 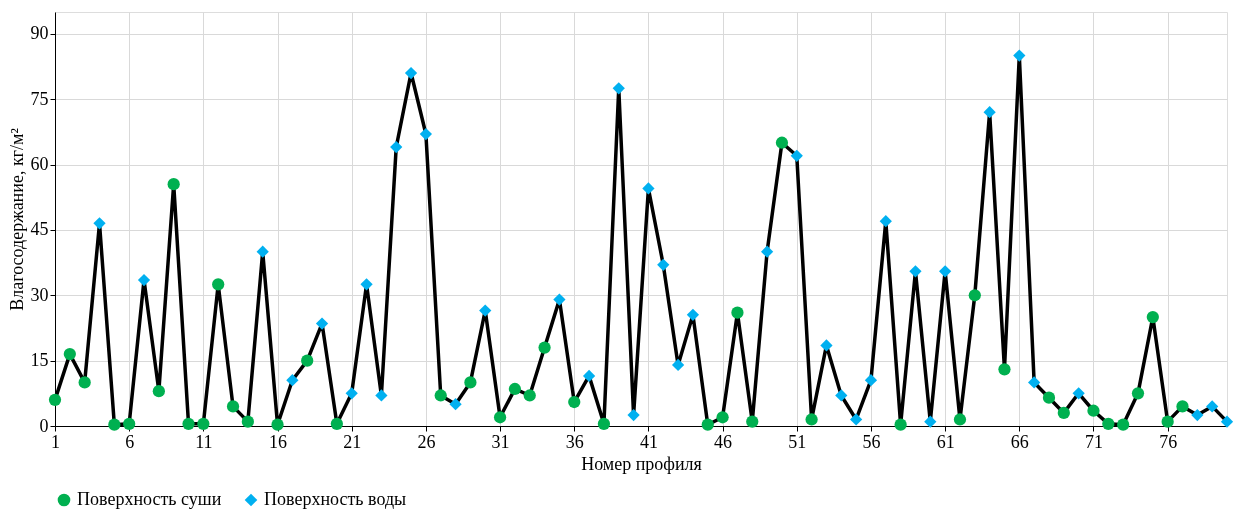 I want to click on x-tick-label: 66, so click(x=1019, y=441).